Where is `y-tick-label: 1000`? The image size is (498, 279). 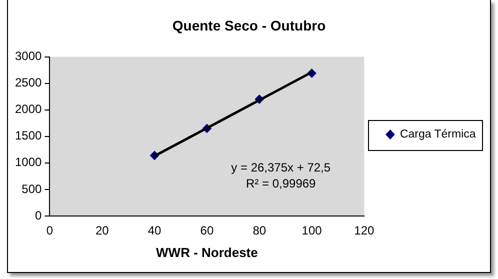
y-tick-label: 1000 is located at coordinates (28, 162).